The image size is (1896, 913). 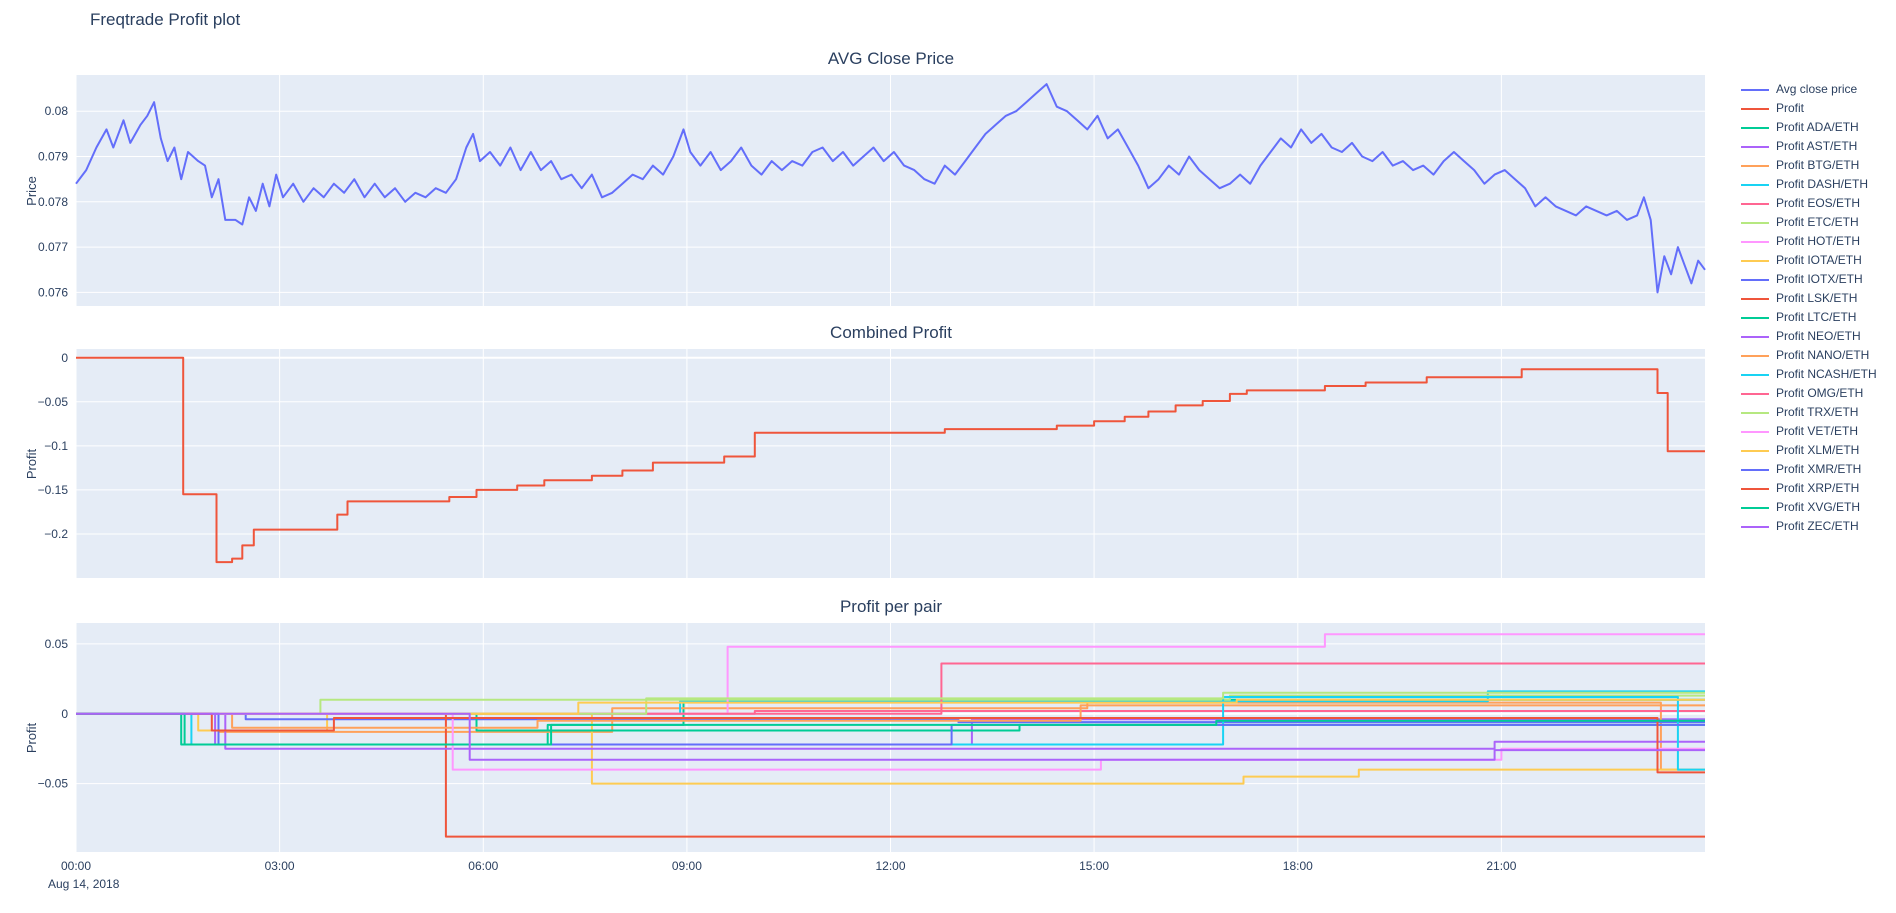 What do you see at coordinates (53, 202) in the screenshot?
I see `y-tick-label: 0.078` at bounding box center [53, 202].